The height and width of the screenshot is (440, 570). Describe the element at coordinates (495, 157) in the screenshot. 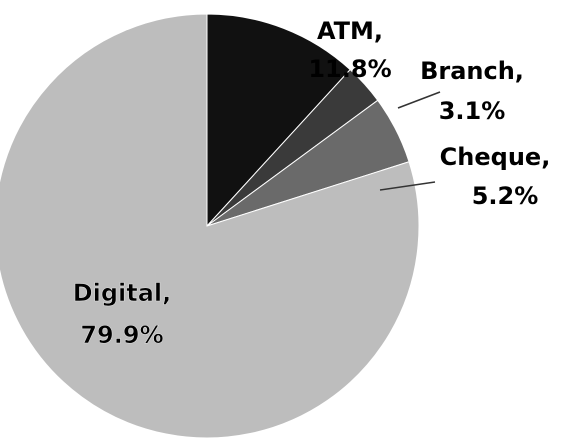

I see `slice-label: Cheque,` at that location.